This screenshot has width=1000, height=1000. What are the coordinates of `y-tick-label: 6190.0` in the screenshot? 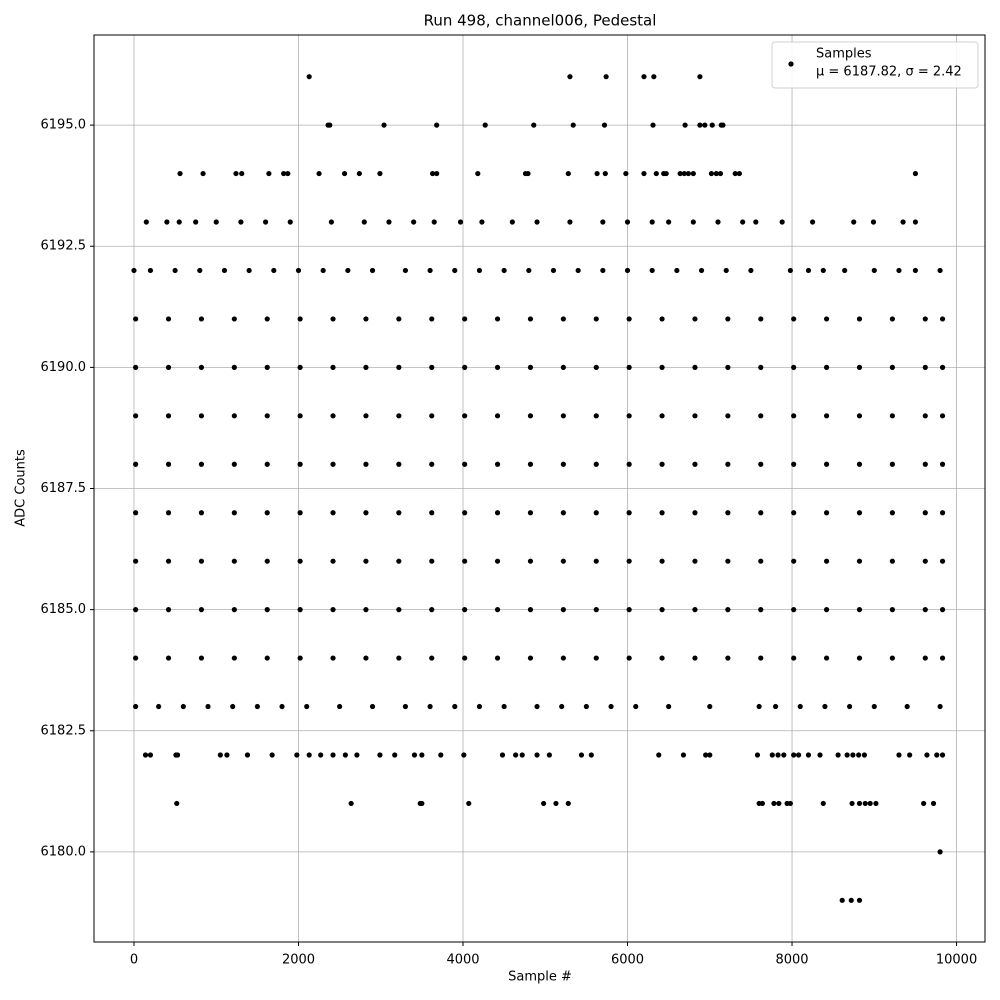 It's located at (64, 367).